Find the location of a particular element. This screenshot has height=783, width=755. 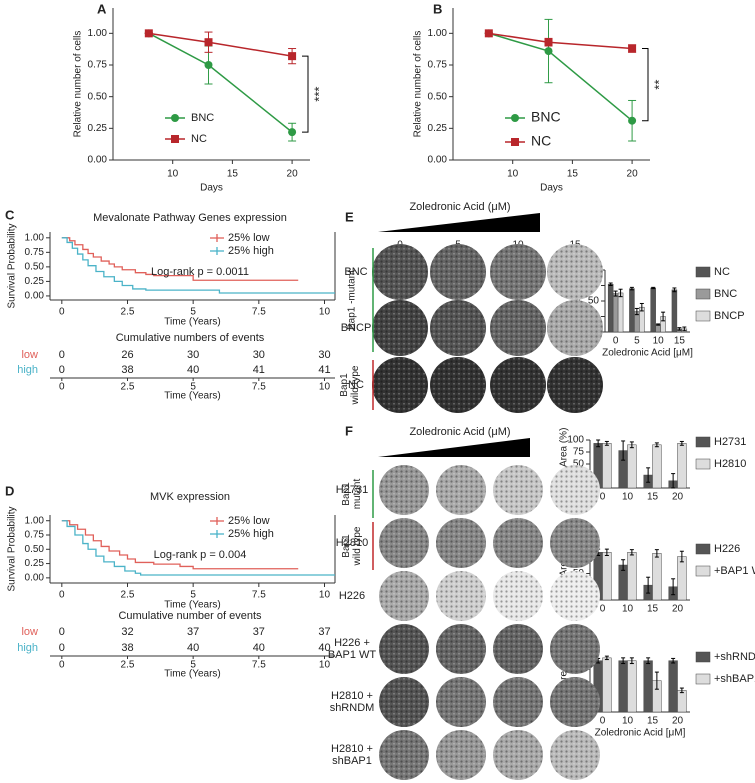

table-cell: 40 is located at coordinates (193, 648).